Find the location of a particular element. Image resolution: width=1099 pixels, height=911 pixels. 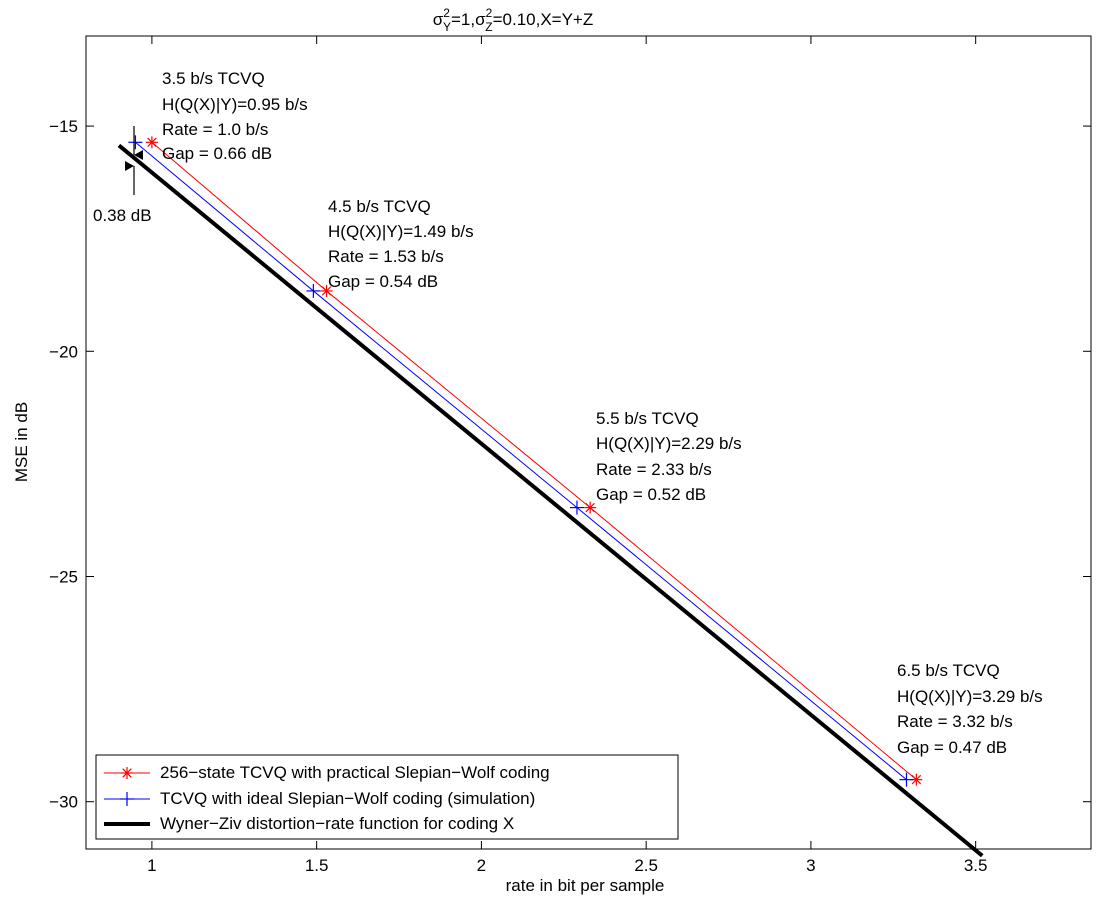

x-tick-label: 3 is located at coordinates (810, 865).